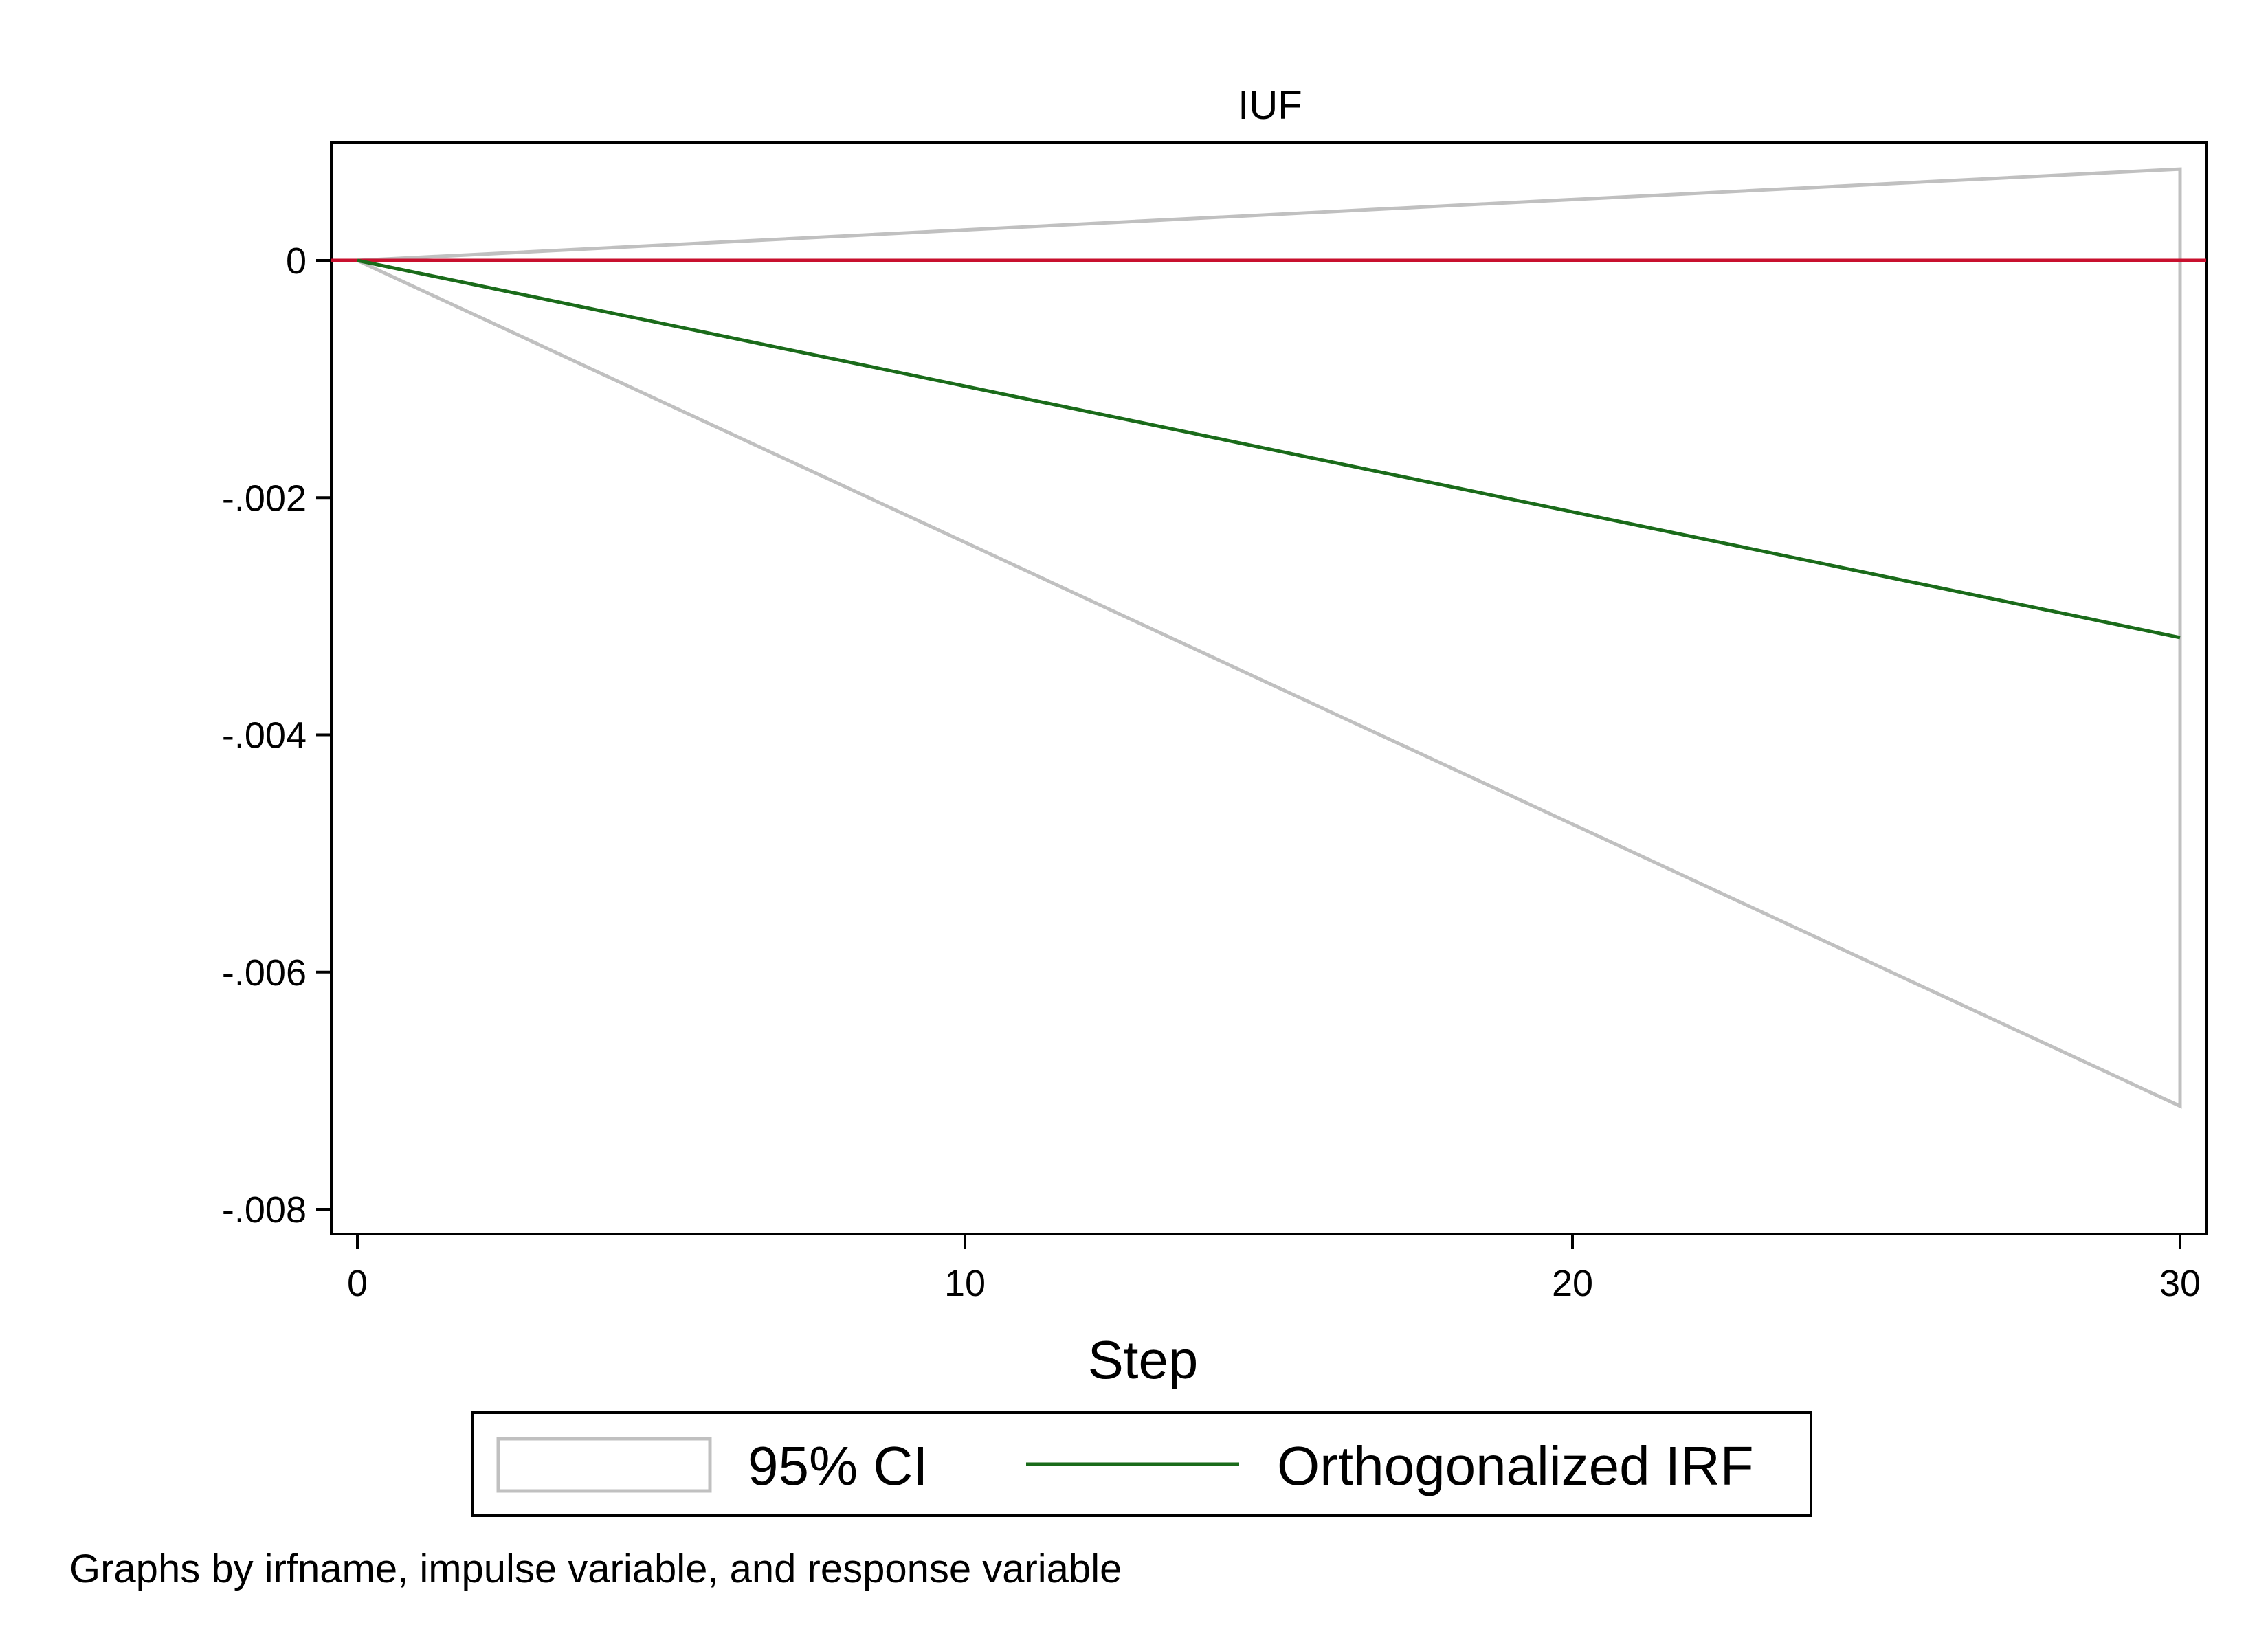 This screenshot has width=2268, height=1649. What do you see at coordinates (1572, 1283) in the screenshot?
I see `x-tick-label: 20` at bounding box center [1572, 1283].